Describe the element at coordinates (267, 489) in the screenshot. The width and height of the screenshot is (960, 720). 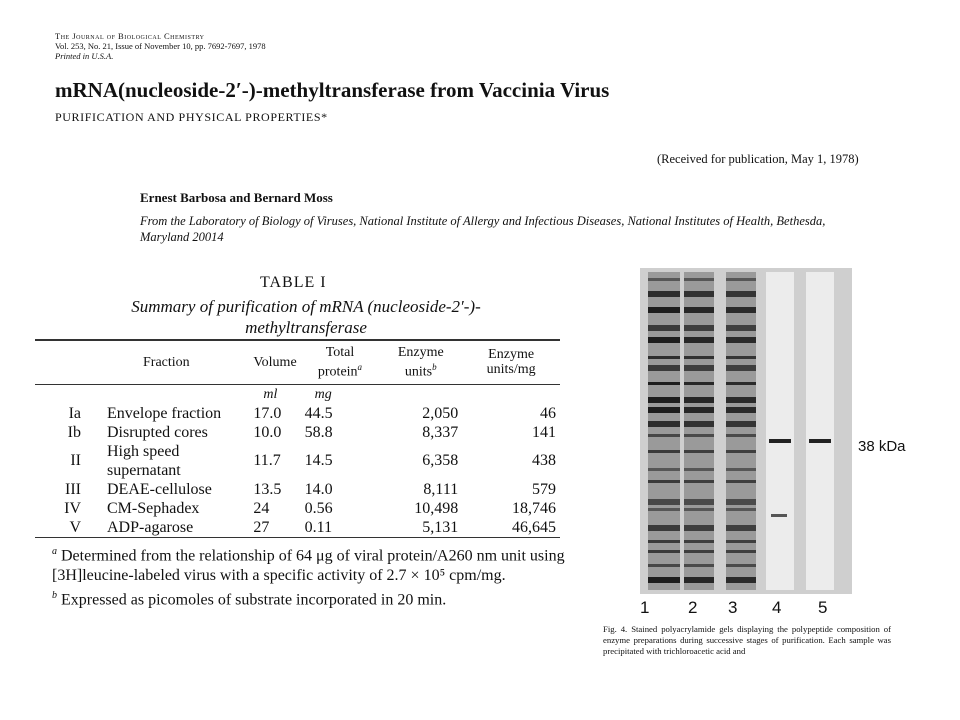
I see `table-cell: 13.5` at that location.